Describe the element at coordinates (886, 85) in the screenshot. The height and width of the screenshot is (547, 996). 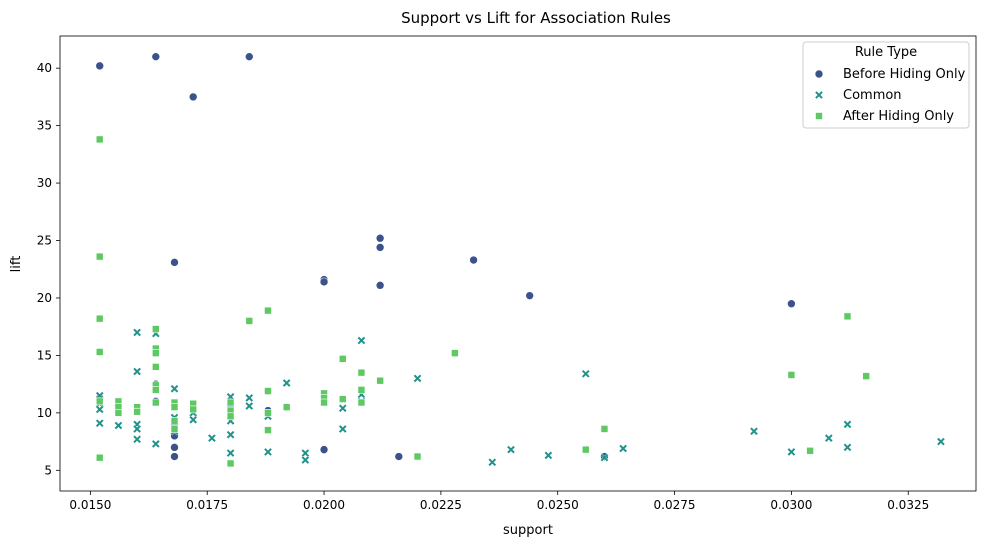
I see `legend-box` at that location.